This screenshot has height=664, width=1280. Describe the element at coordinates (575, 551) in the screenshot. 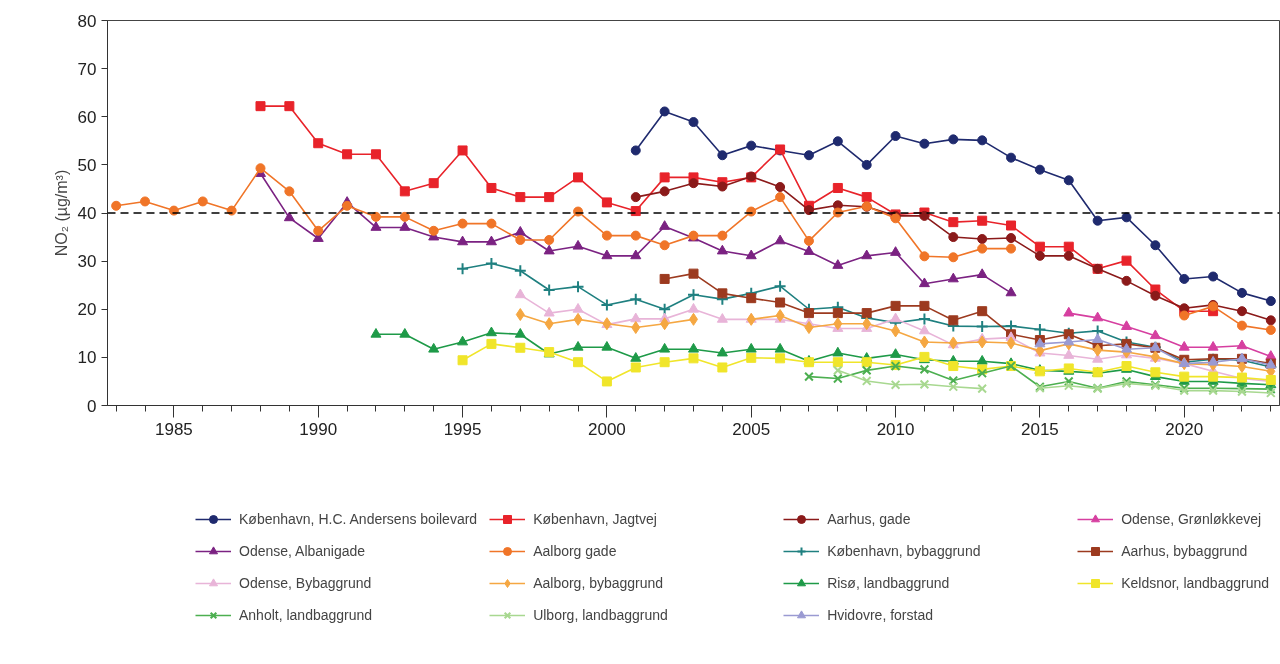

I see `legend-label: Aalborg gade` at that location.